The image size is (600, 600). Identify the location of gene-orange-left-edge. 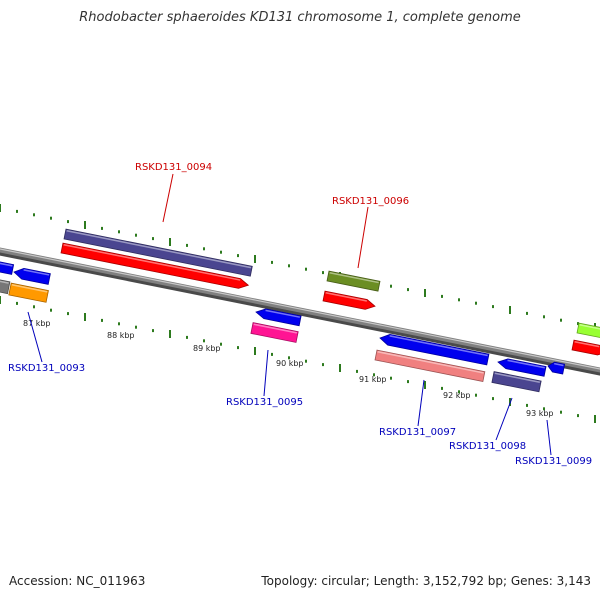
(28, 292).